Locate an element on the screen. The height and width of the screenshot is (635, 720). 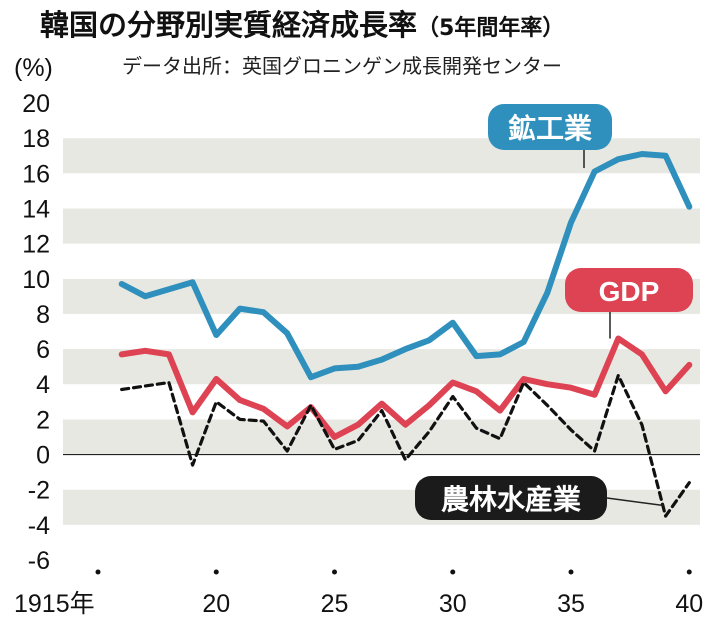
series-label-gdp: GDP is located at coordinates (629, 291).